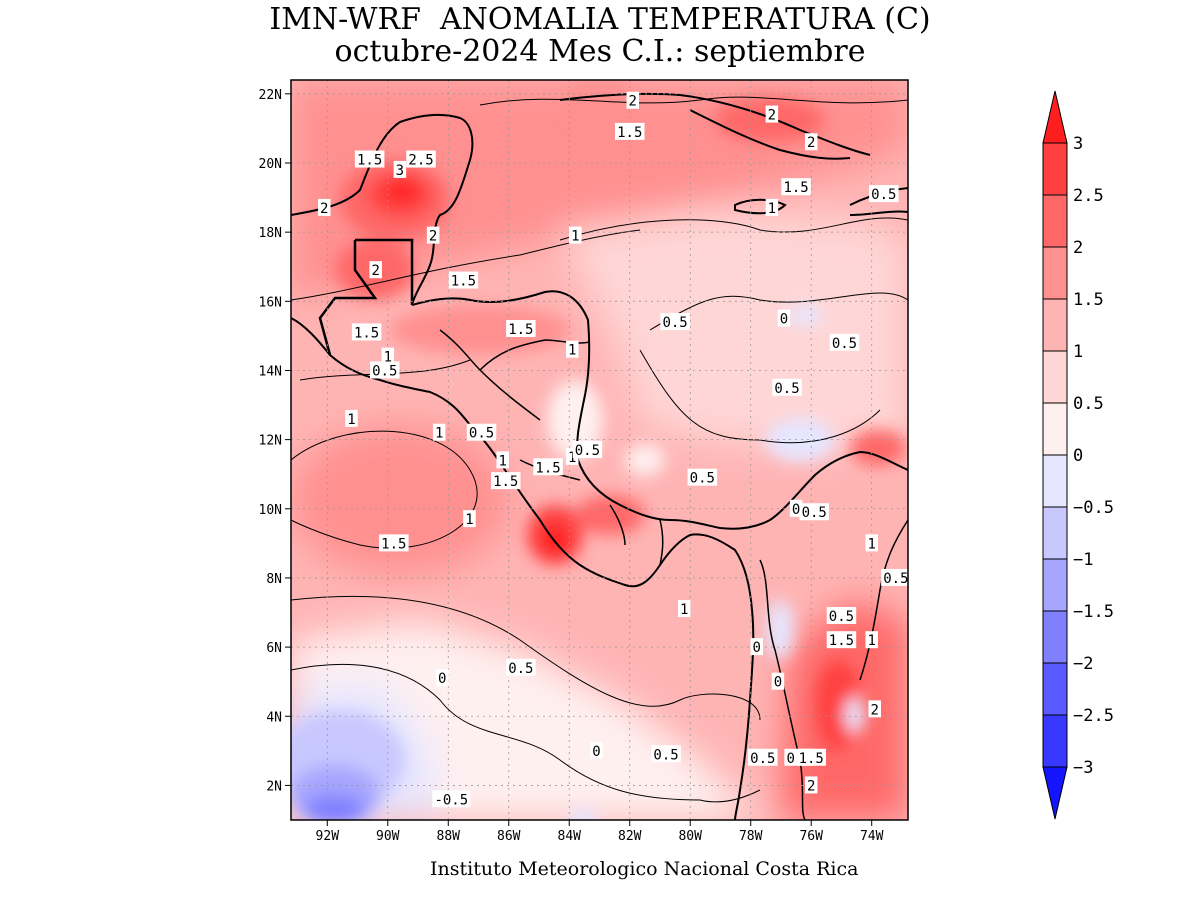 The height and width of the screenshot is (900, 1200). I want to click on colorbar-level-label: −2, so click(1083, 664).